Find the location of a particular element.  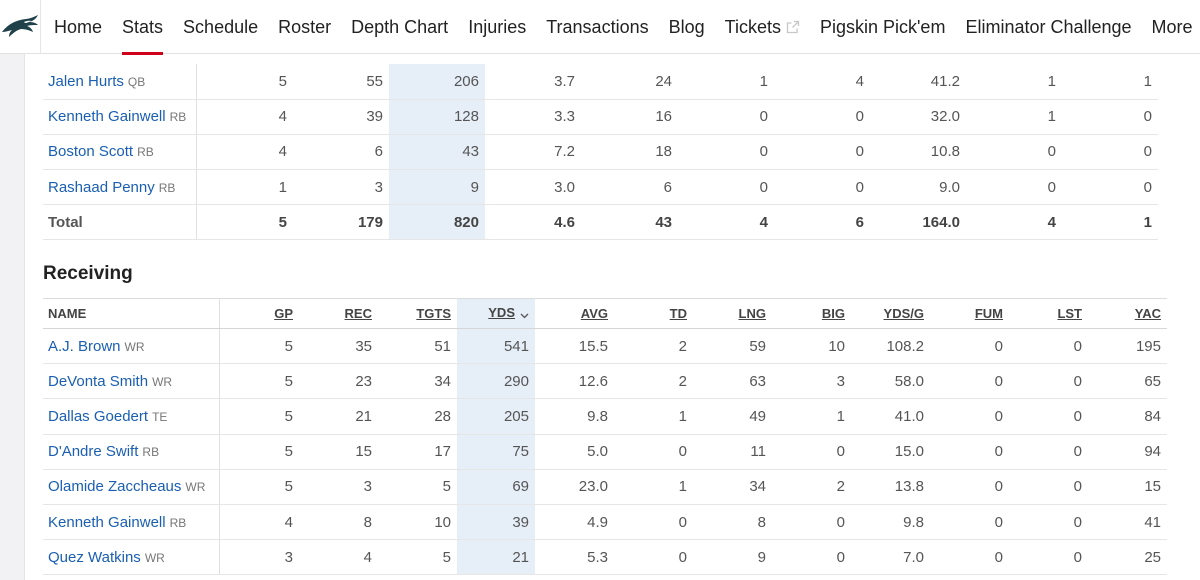

nav-item-blog: Blog is located at coordinates (687, 27).